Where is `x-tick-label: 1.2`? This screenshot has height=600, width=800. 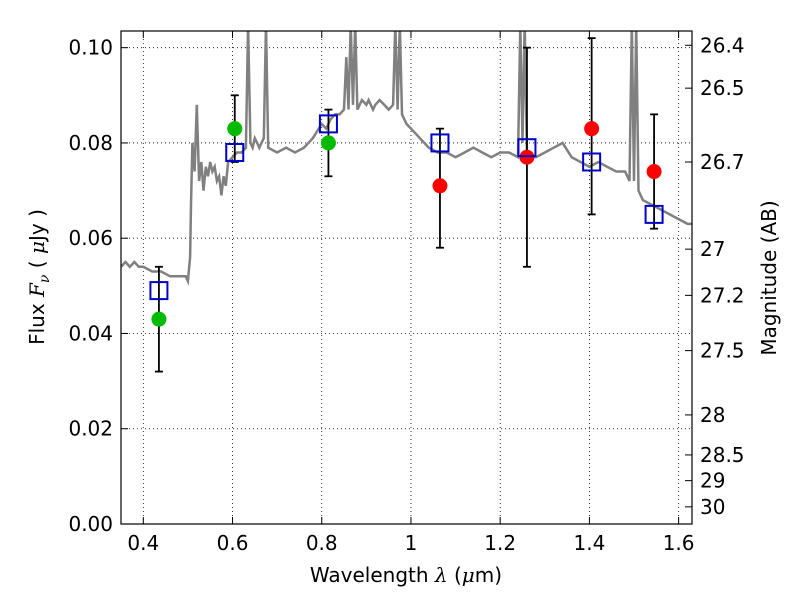 x-tick-label: 1.2 is located at coordinates (500, 543).